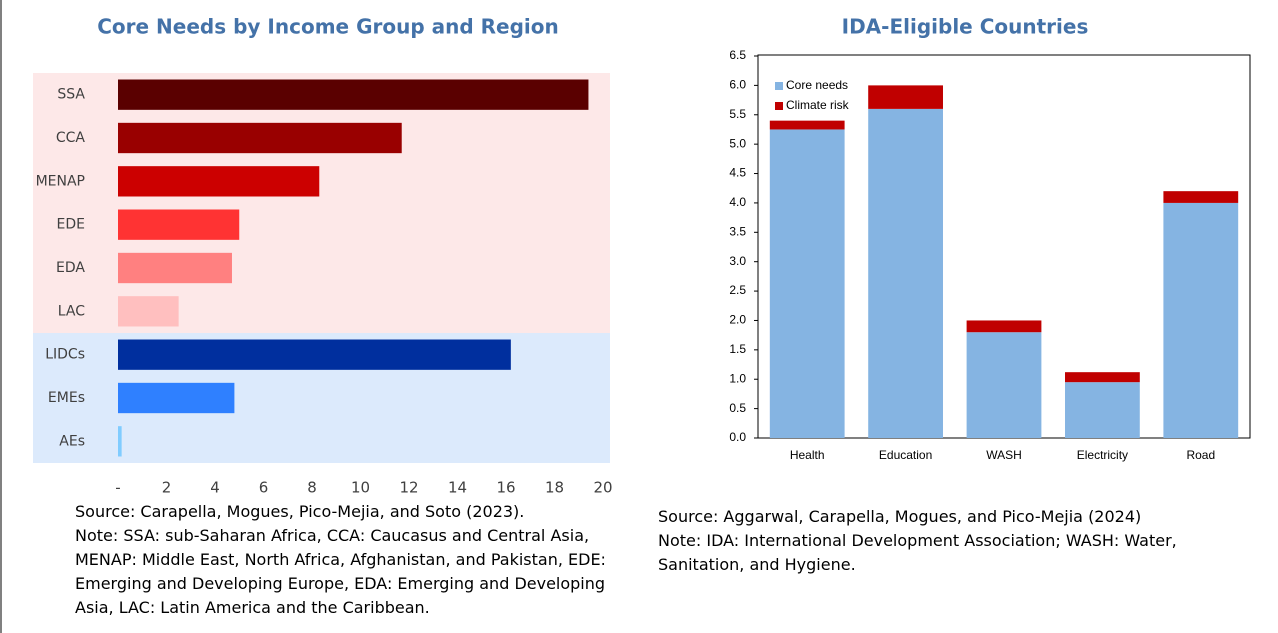 Image resolution: width=1278 pixels, height=633 pixels. What do you see at coordinates (66, 398) in the screenshot?
I see `y-tick-label: EMEs` at bounding box center [66, 398].